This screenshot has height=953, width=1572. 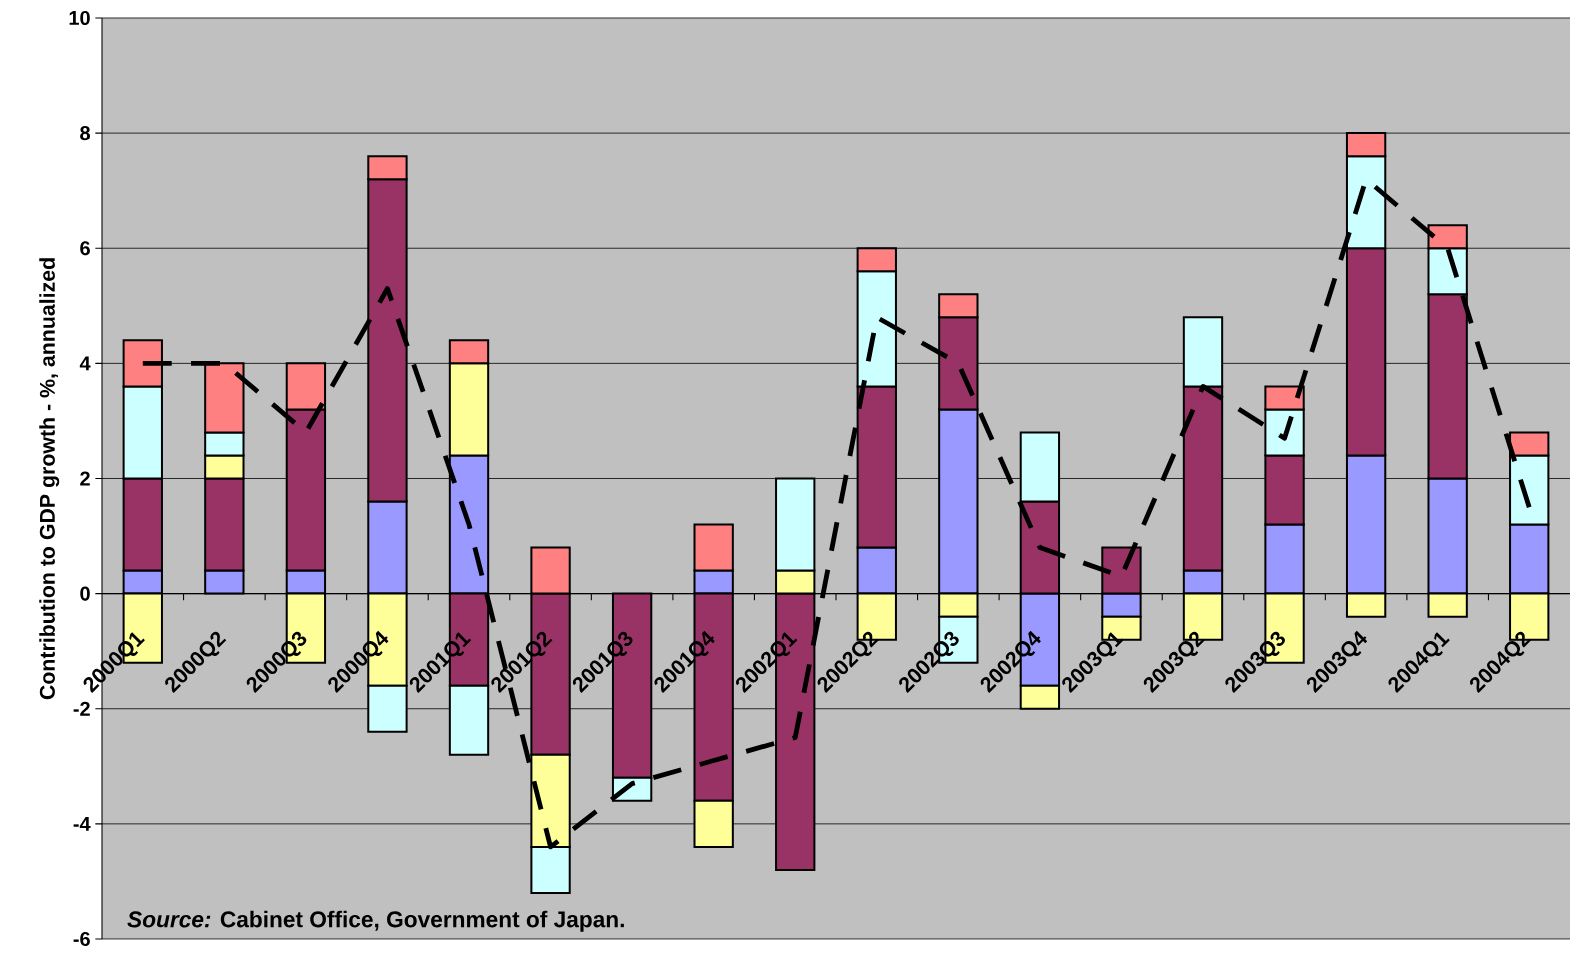 What do you see at coordinates (375, 921) in the screenshot?
I see `annotation: Source: Cabinet Office, Government of Japan.` at bounding box center [375, 921].